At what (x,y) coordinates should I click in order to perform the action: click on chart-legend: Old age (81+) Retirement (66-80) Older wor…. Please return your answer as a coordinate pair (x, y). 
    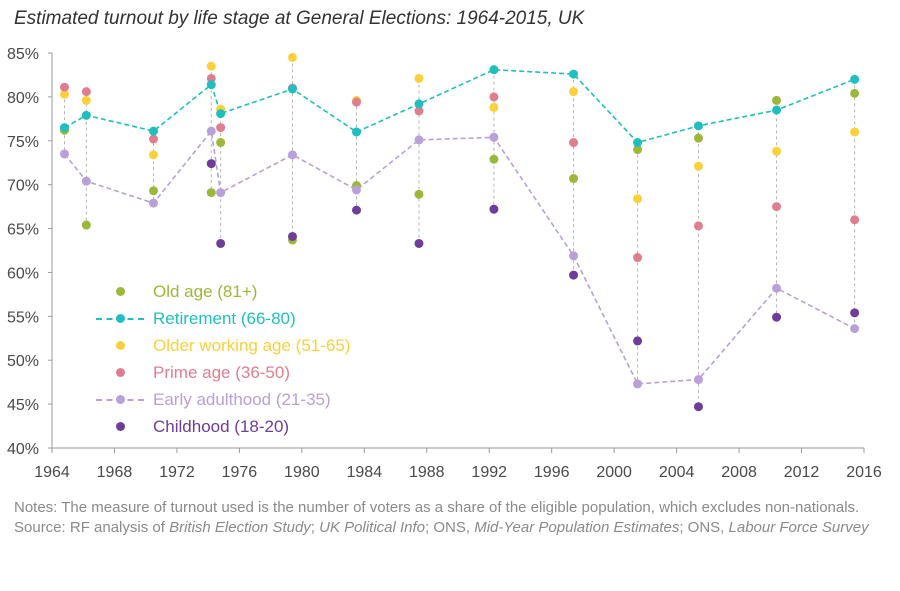
    Looking at the image, I should click on (223, 359).